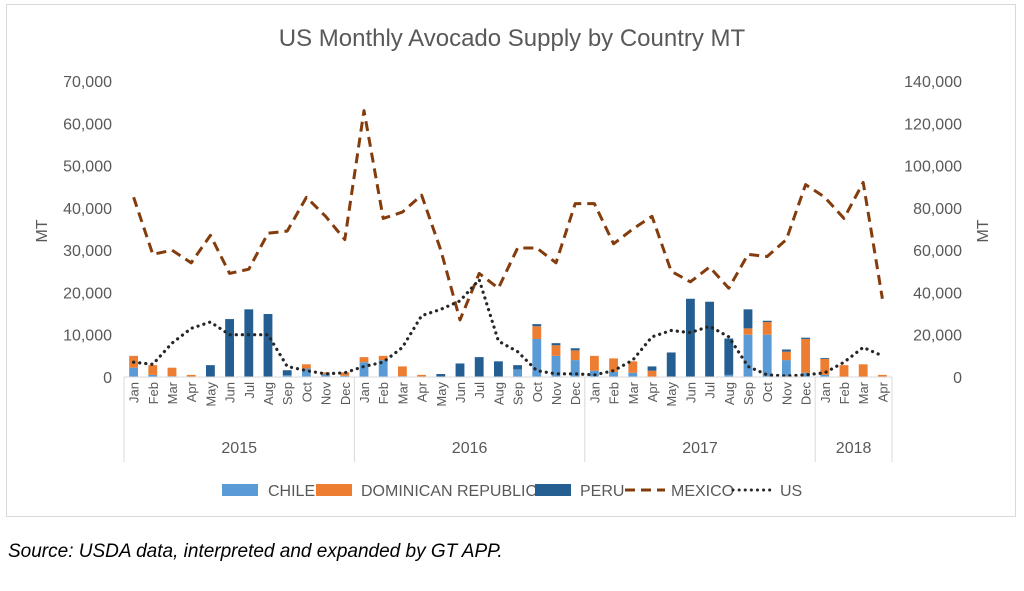  What do you see at coordinates (87, 209) in the screenshot?
I see `y-tick-label-left: 40,000` at bounding box center [87, 209].